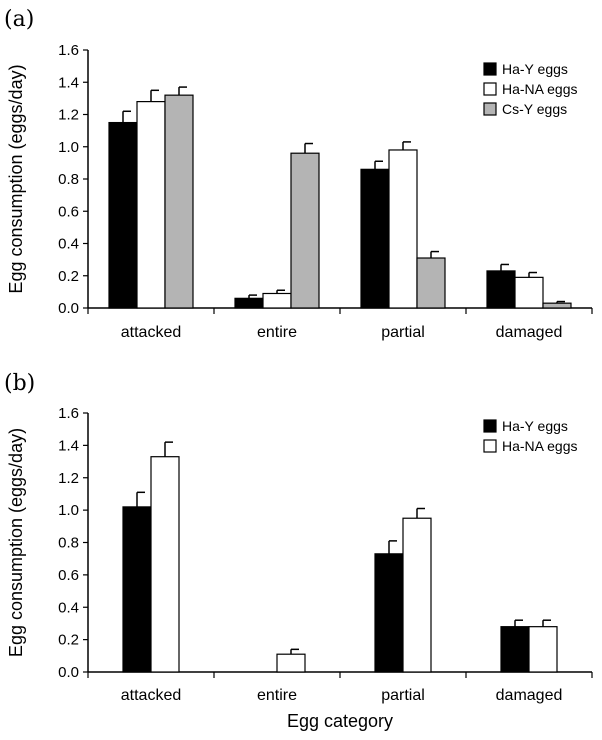 The image size is (602, 740). Describe the element at coordinates (534, 109) in the screenshot. I see `legend-label: Cs-Y eggs` at that location.